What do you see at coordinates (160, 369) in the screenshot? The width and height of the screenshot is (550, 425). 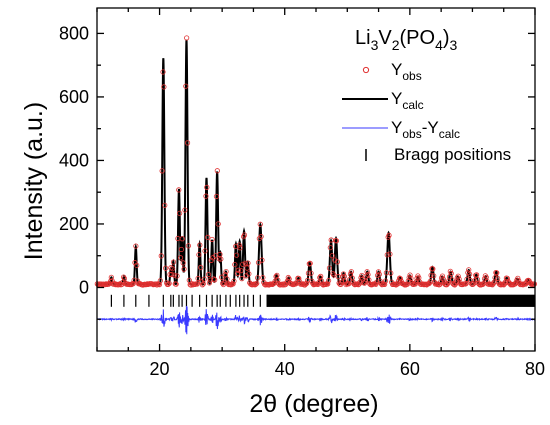 I see `x-tick-label: 20` at bounding box center [160, 369].